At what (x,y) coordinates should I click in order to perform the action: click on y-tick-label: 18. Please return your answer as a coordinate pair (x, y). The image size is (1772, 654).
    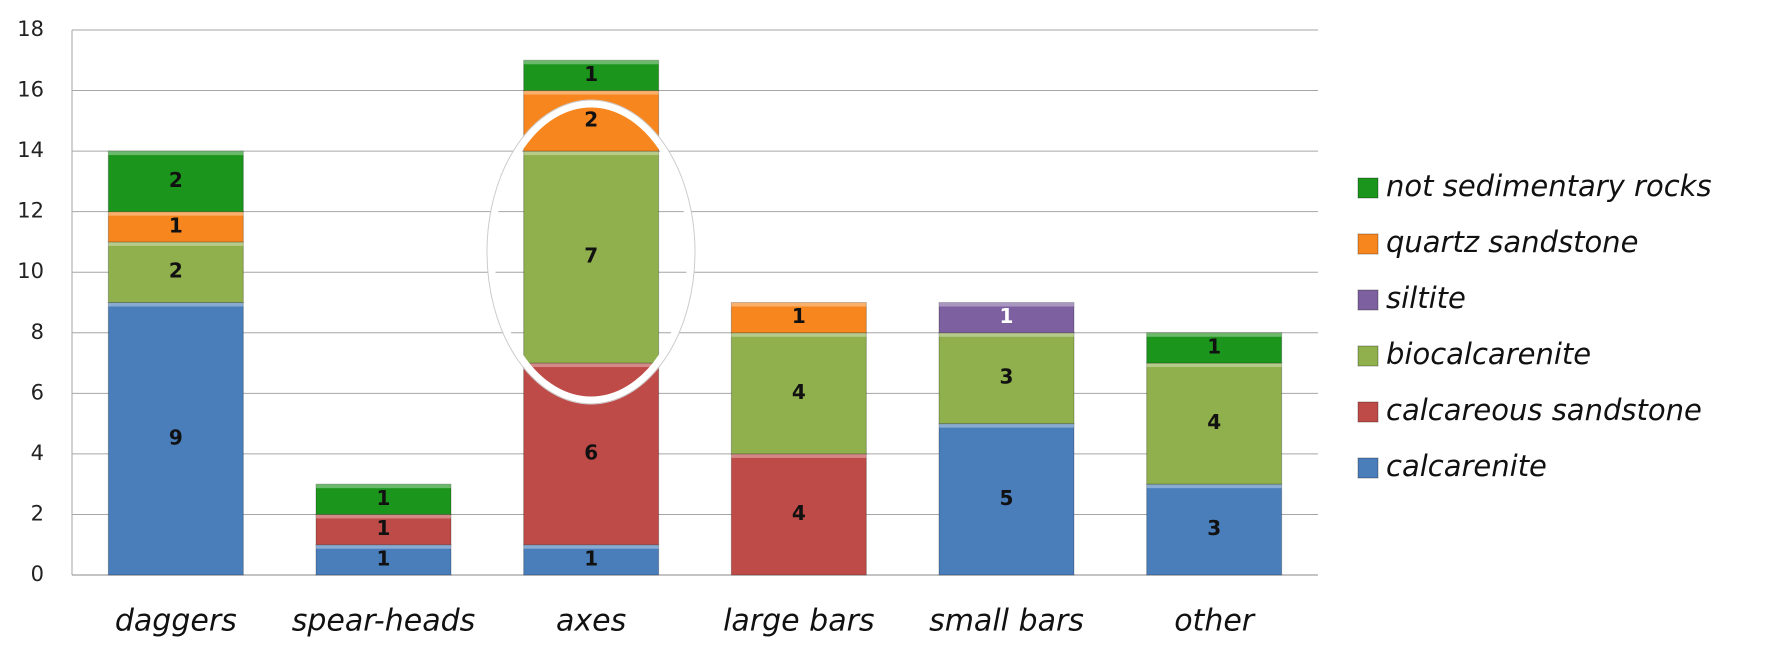
    Looking at the image, I should click on (30, 29).